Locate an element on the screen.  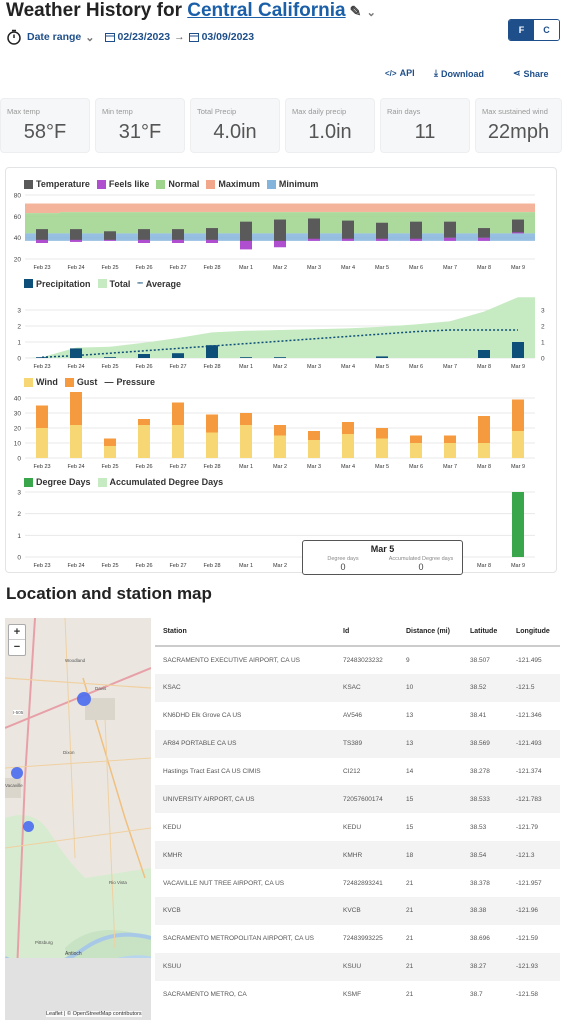
column-header-longitude: Longitude is located at coordinates (534, 632).